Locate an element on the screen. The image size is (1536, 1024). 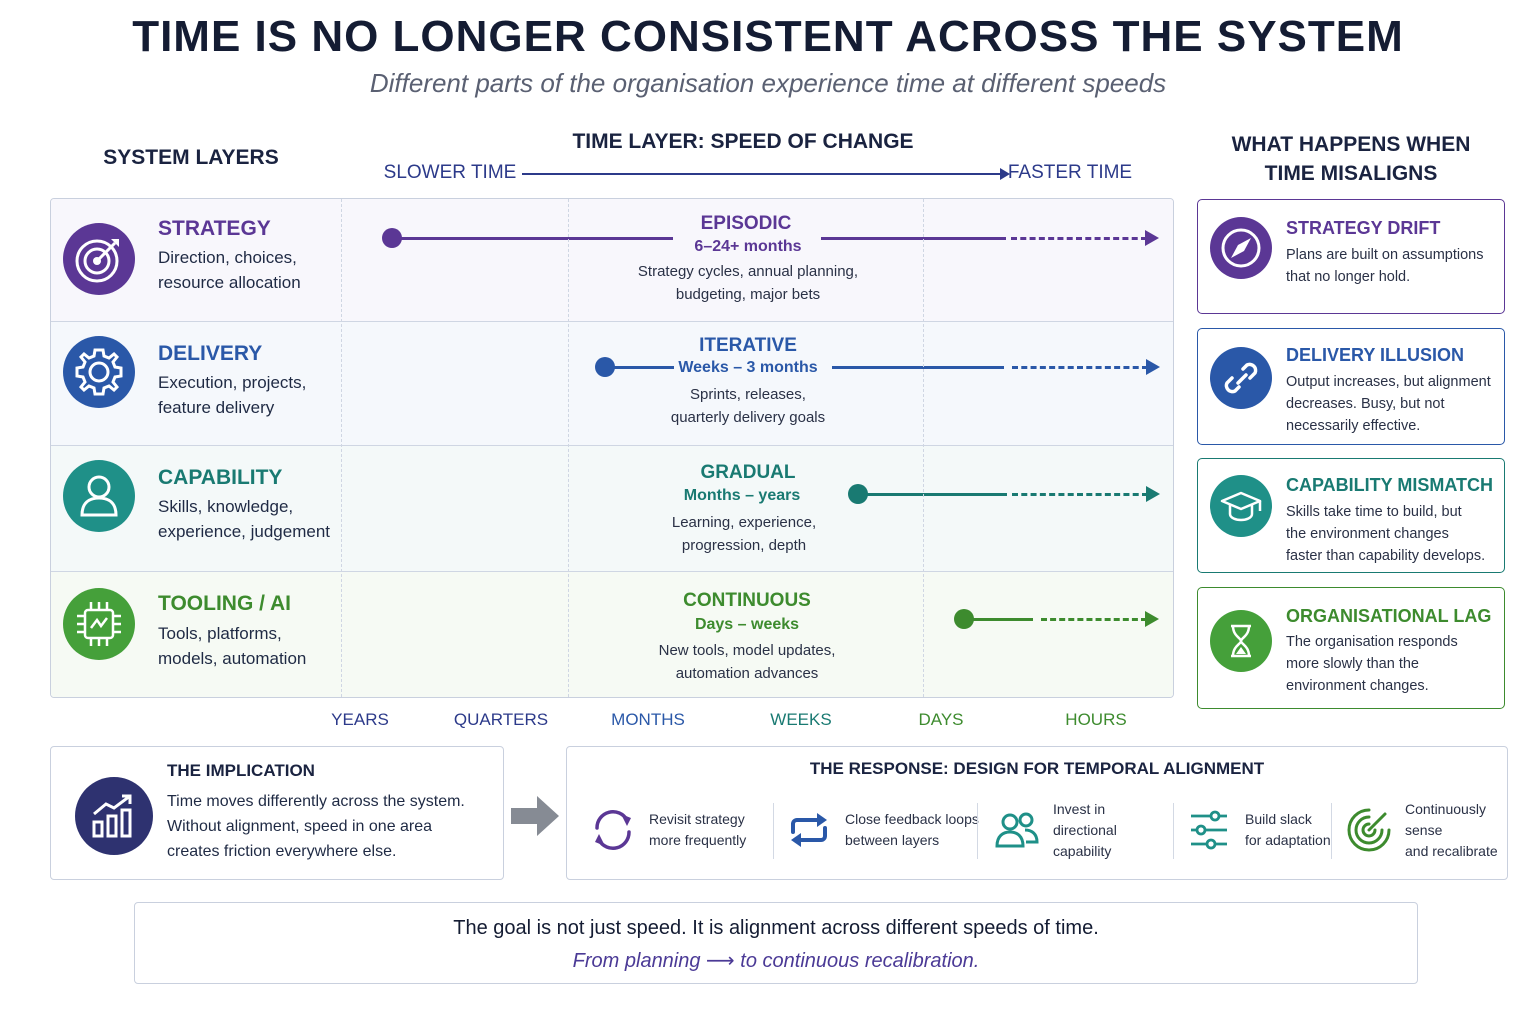
misalign-title: STRATEGY DRIFT is located at coordinates (1363, 228).